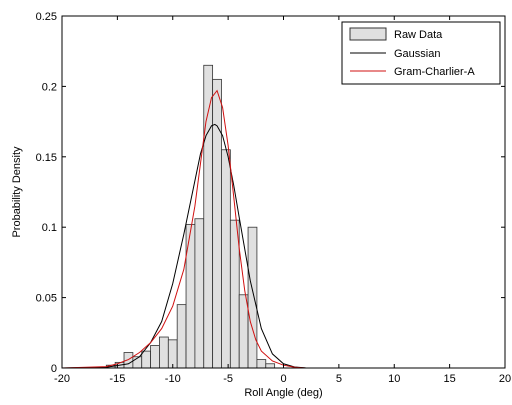 The width and height of the screenshot is (512, 405). What do you see at coordinates (418, 35) in the screenshot?
I see `legend-raw-data-label: Raw Data` at bounding box center [418, 35].